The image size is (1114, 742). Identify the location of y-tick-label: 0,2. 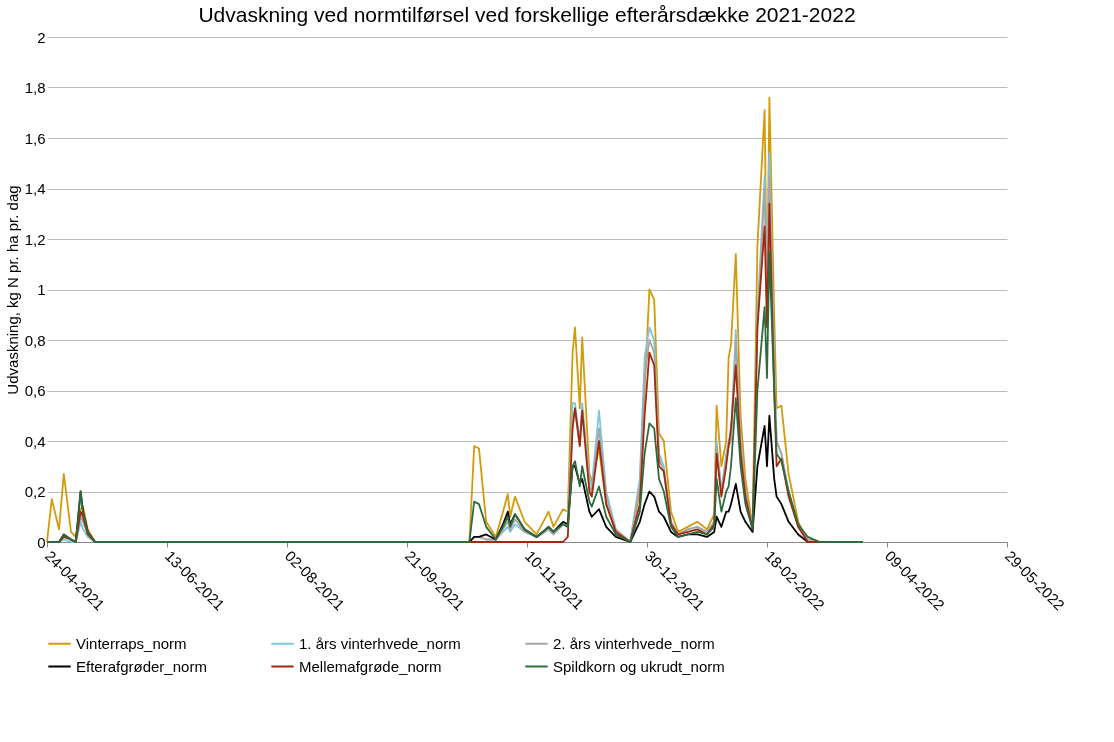
(35, 491).